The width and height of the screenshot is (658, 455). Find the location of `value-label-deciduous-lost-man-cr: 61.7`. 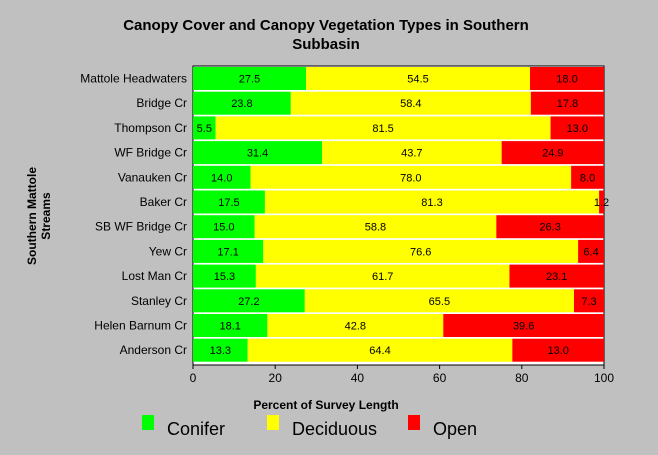

value-label-deciduous-lost-man-cr: 61.7 is located at coordinates (382, 277).